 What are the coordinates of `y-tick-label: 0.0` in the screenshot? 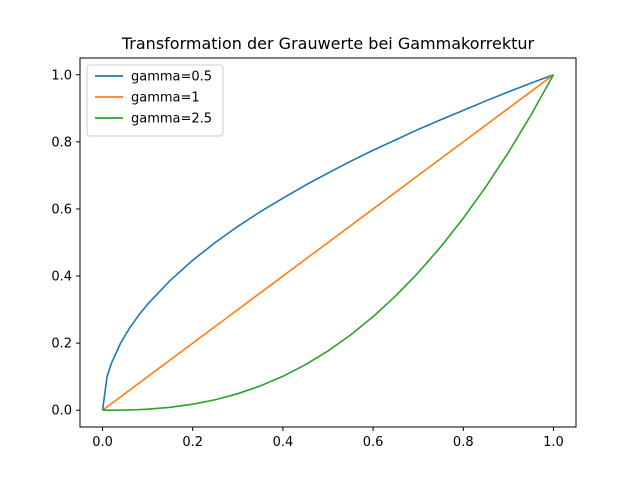 It's located at (61, 411).